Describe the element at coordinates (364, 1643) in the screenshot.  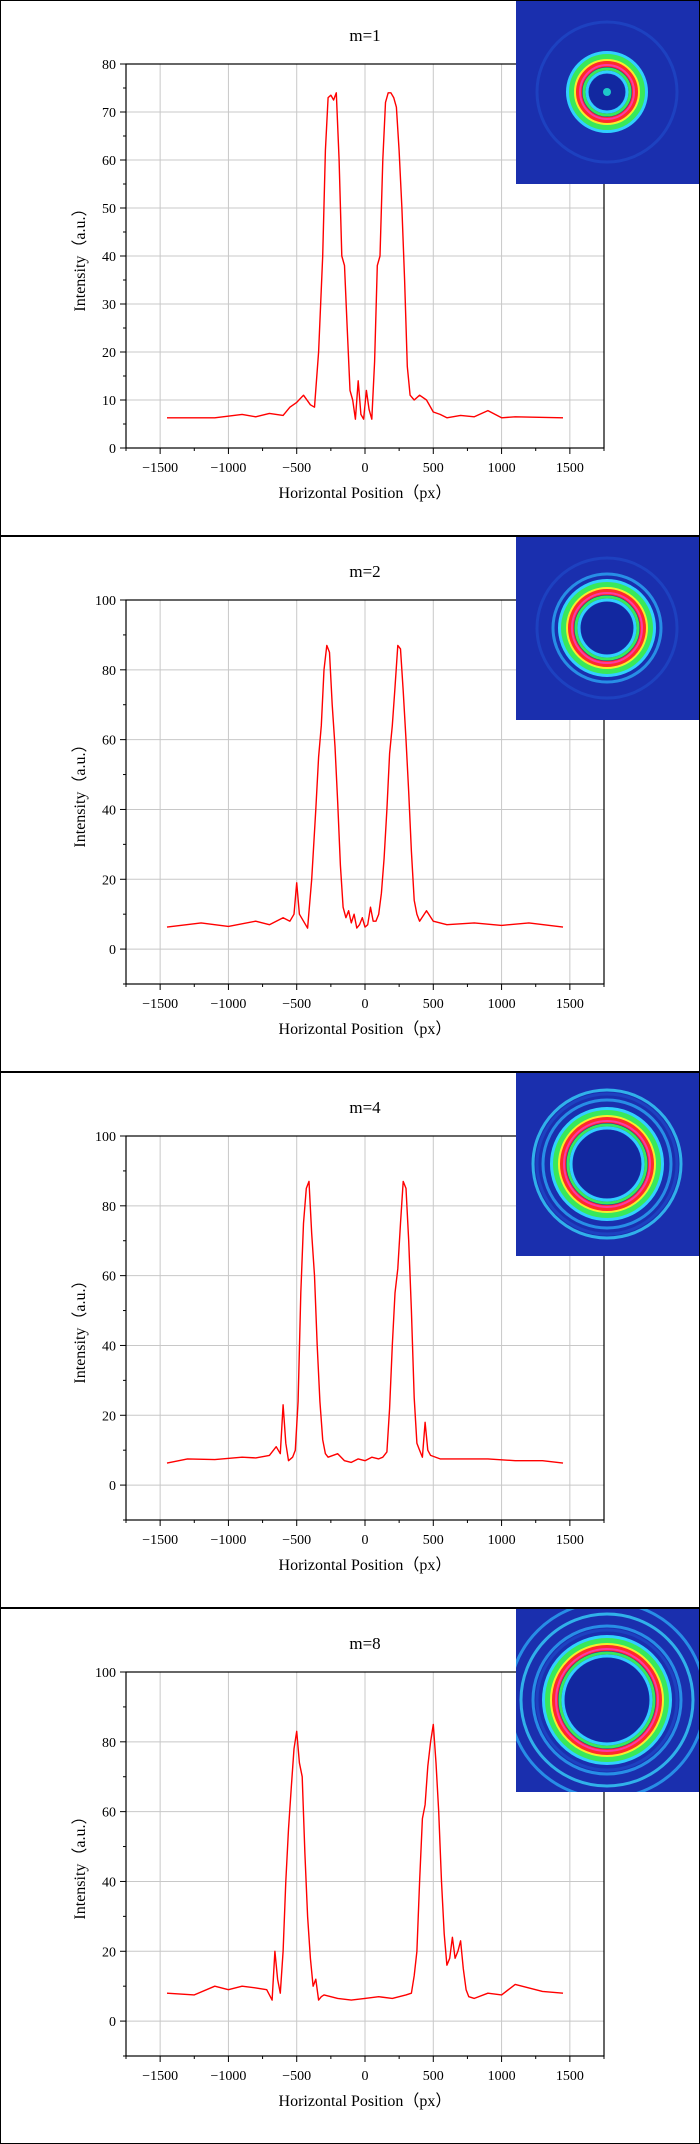
I see `chart-title: m=8` at that location.